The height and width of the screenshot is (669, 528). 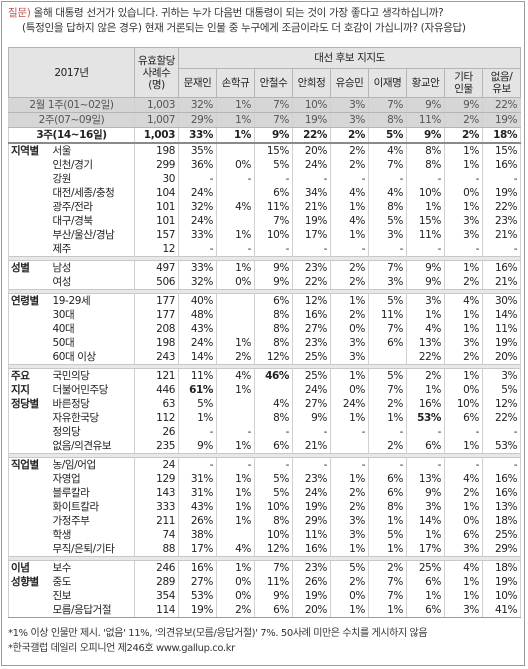 What do you see at coordinates (265, 207) in the screenshot?
I see `data-row: 광주/전라 101 32% 4% 11% 21% 1% 8% 1% 1% 22%` at bounding box center [265, 207].